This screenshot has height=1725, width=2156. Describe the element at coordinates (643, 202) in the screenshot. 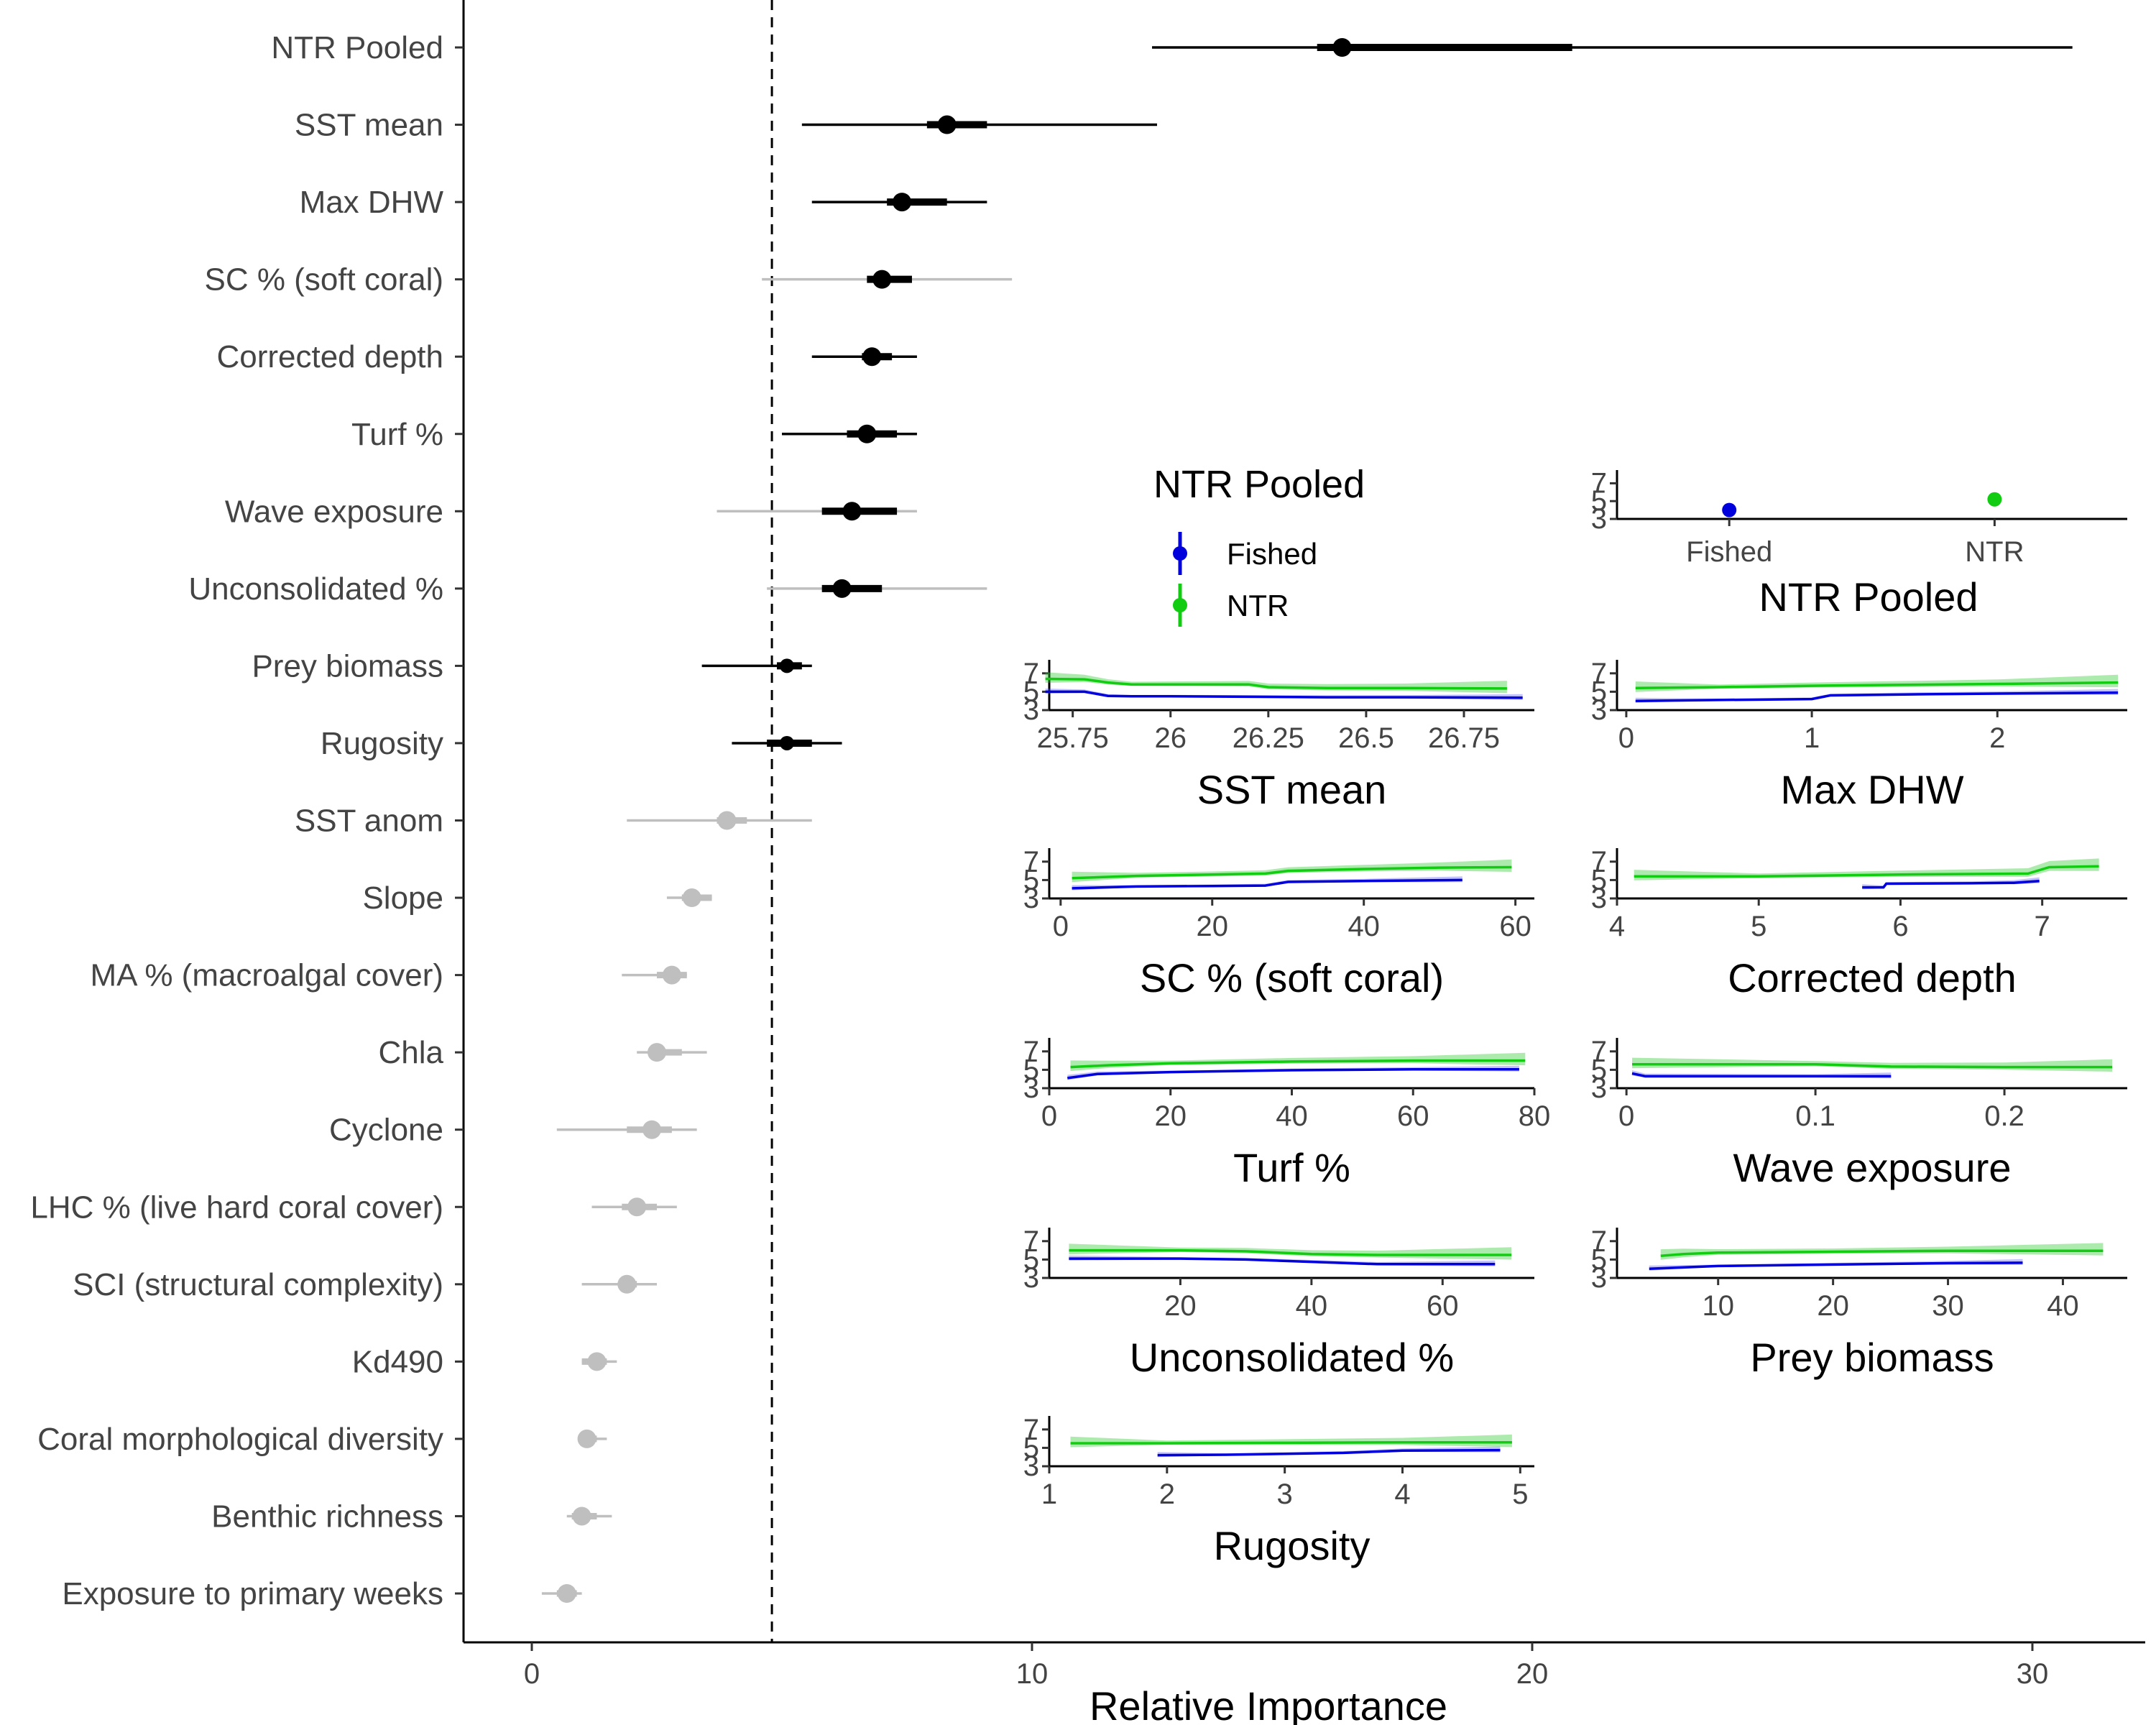

I see `forest-row-max-dhw: Max DHW` at that location.